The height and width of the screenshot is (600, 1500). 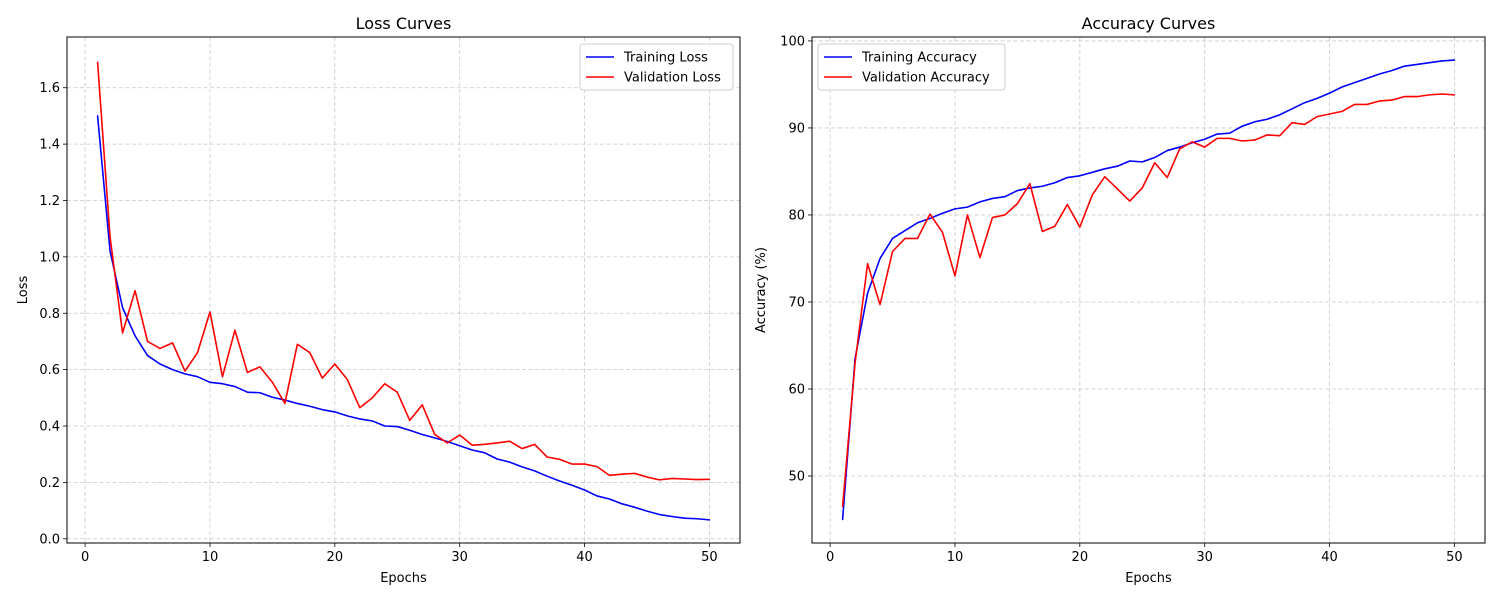 I want to click on loss-y-tick-label: 1.0, so click(x=49, y=257).